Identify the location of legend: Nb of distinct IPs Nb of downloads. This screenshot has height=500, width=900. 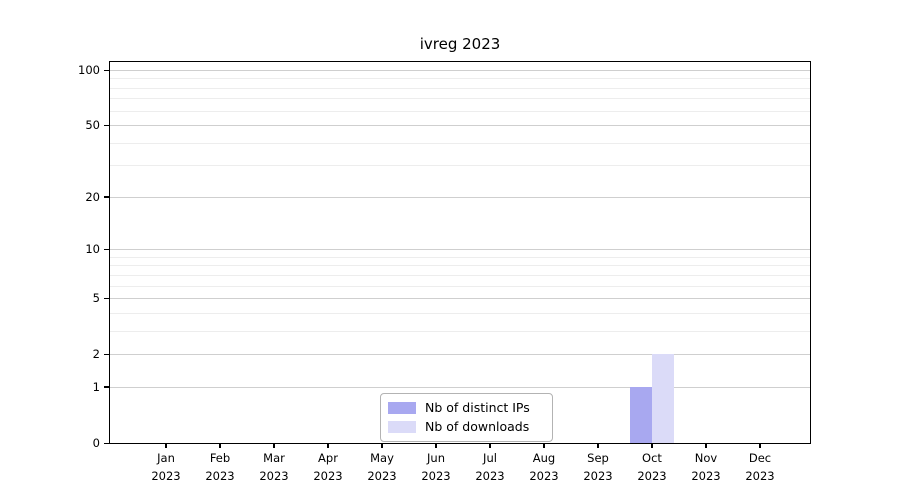
(466, 417).